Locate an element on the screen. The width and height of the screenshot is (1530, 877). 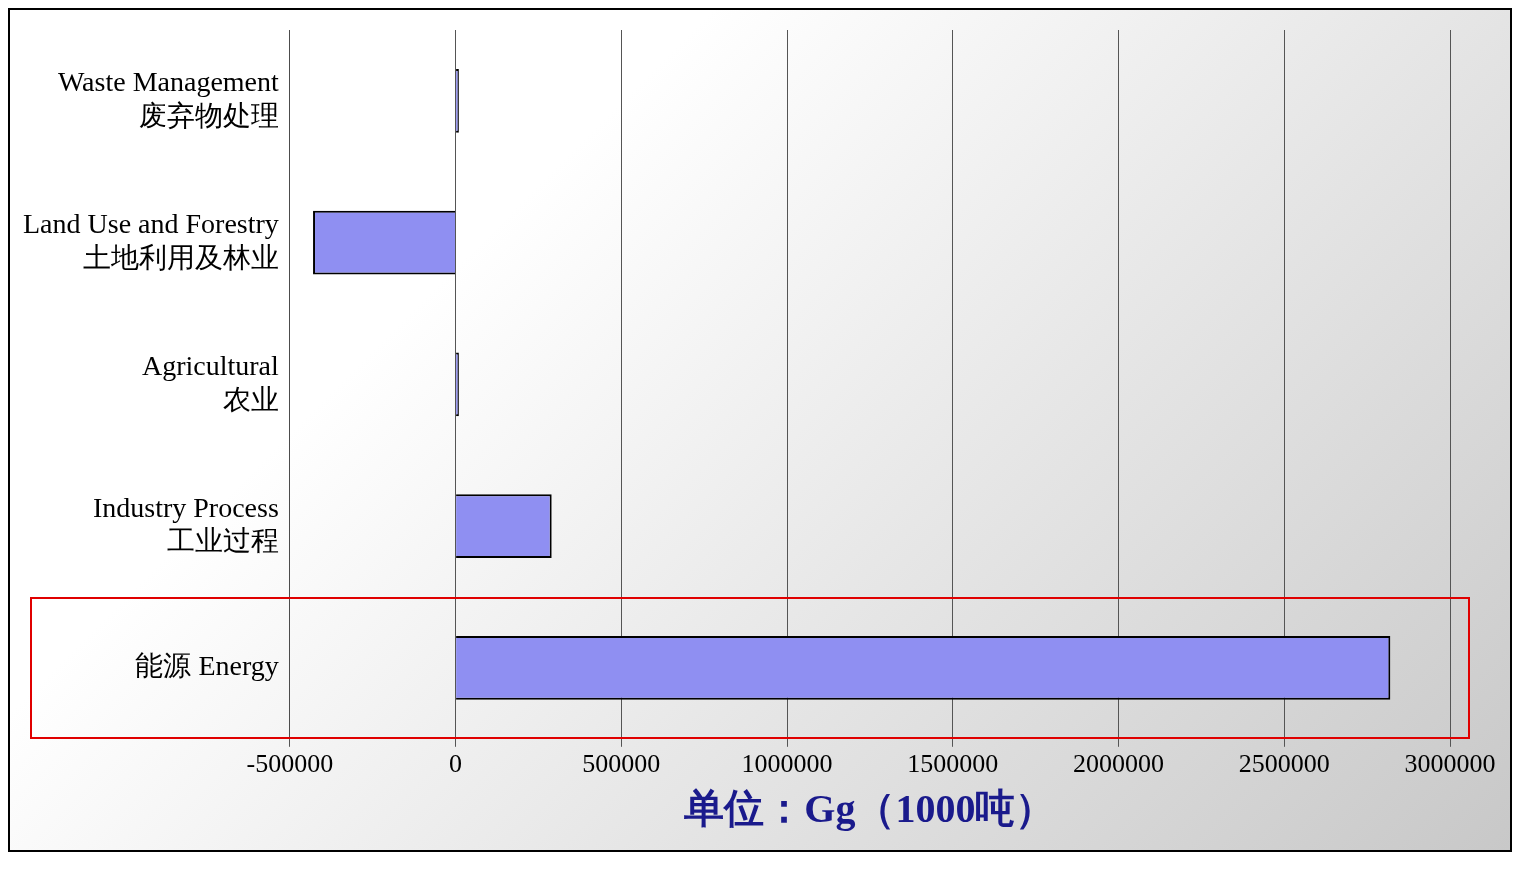
x-tick-label: 2000000 is located at coordinates (1119, 764).